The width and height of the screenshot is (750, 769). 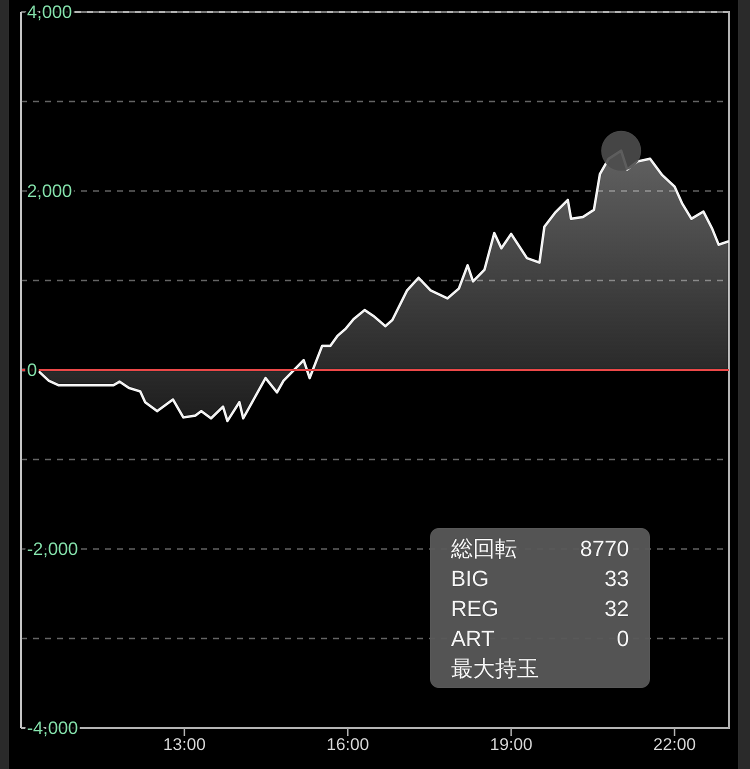 I want to click on annotation: 33, so click(x=616, y=579).